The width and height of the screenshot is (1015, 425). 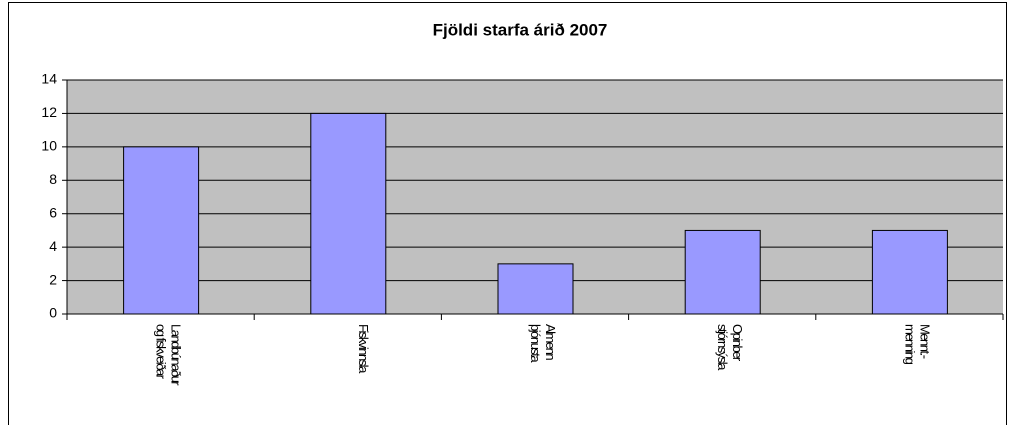 What do you see at coordinates (730, 347) in the screenshot?
I see `x-tick-label: Opinberstjórnsýsla` at bounding box center [730, 347].